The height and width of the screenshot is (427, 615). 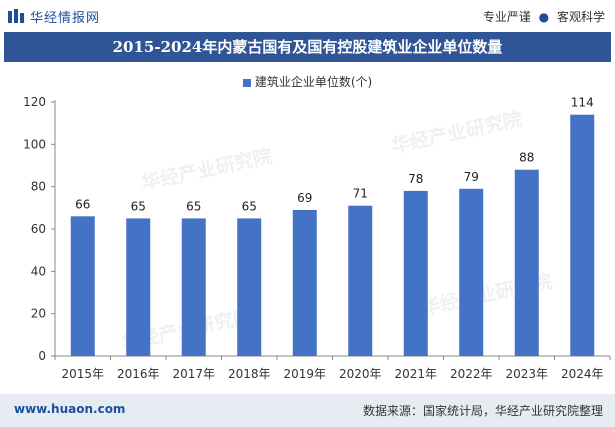 I want to click on tagline-2: 客观科学, so click(x=580, y=17).